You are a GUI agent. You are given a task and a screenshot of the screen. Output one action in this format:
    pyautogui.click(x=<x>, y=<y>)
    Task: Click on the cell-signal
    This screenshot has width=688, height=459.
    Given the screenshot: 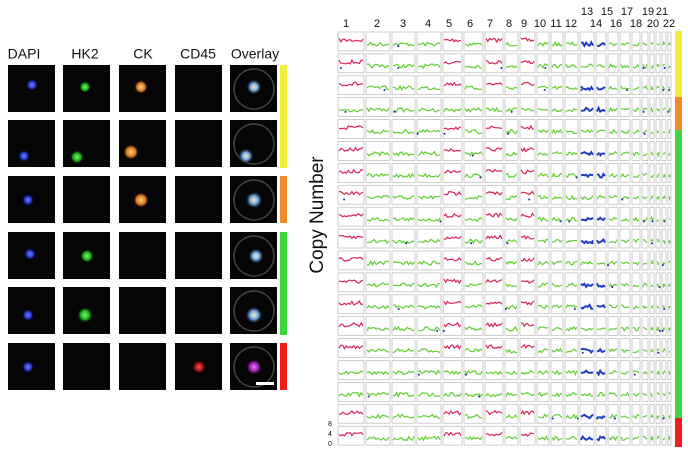 What is the action you would take?
    pyautogui.click(x=254, y=315)
    